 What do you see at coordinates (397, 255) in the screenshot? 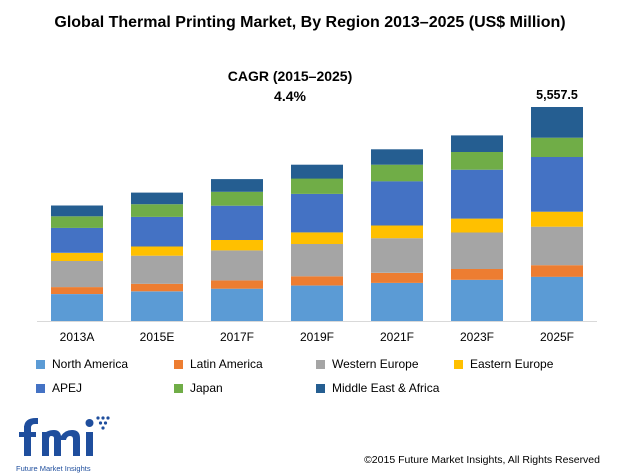
I see `bar-segment-western-europe-2021F` at bounding box center [397, 255].